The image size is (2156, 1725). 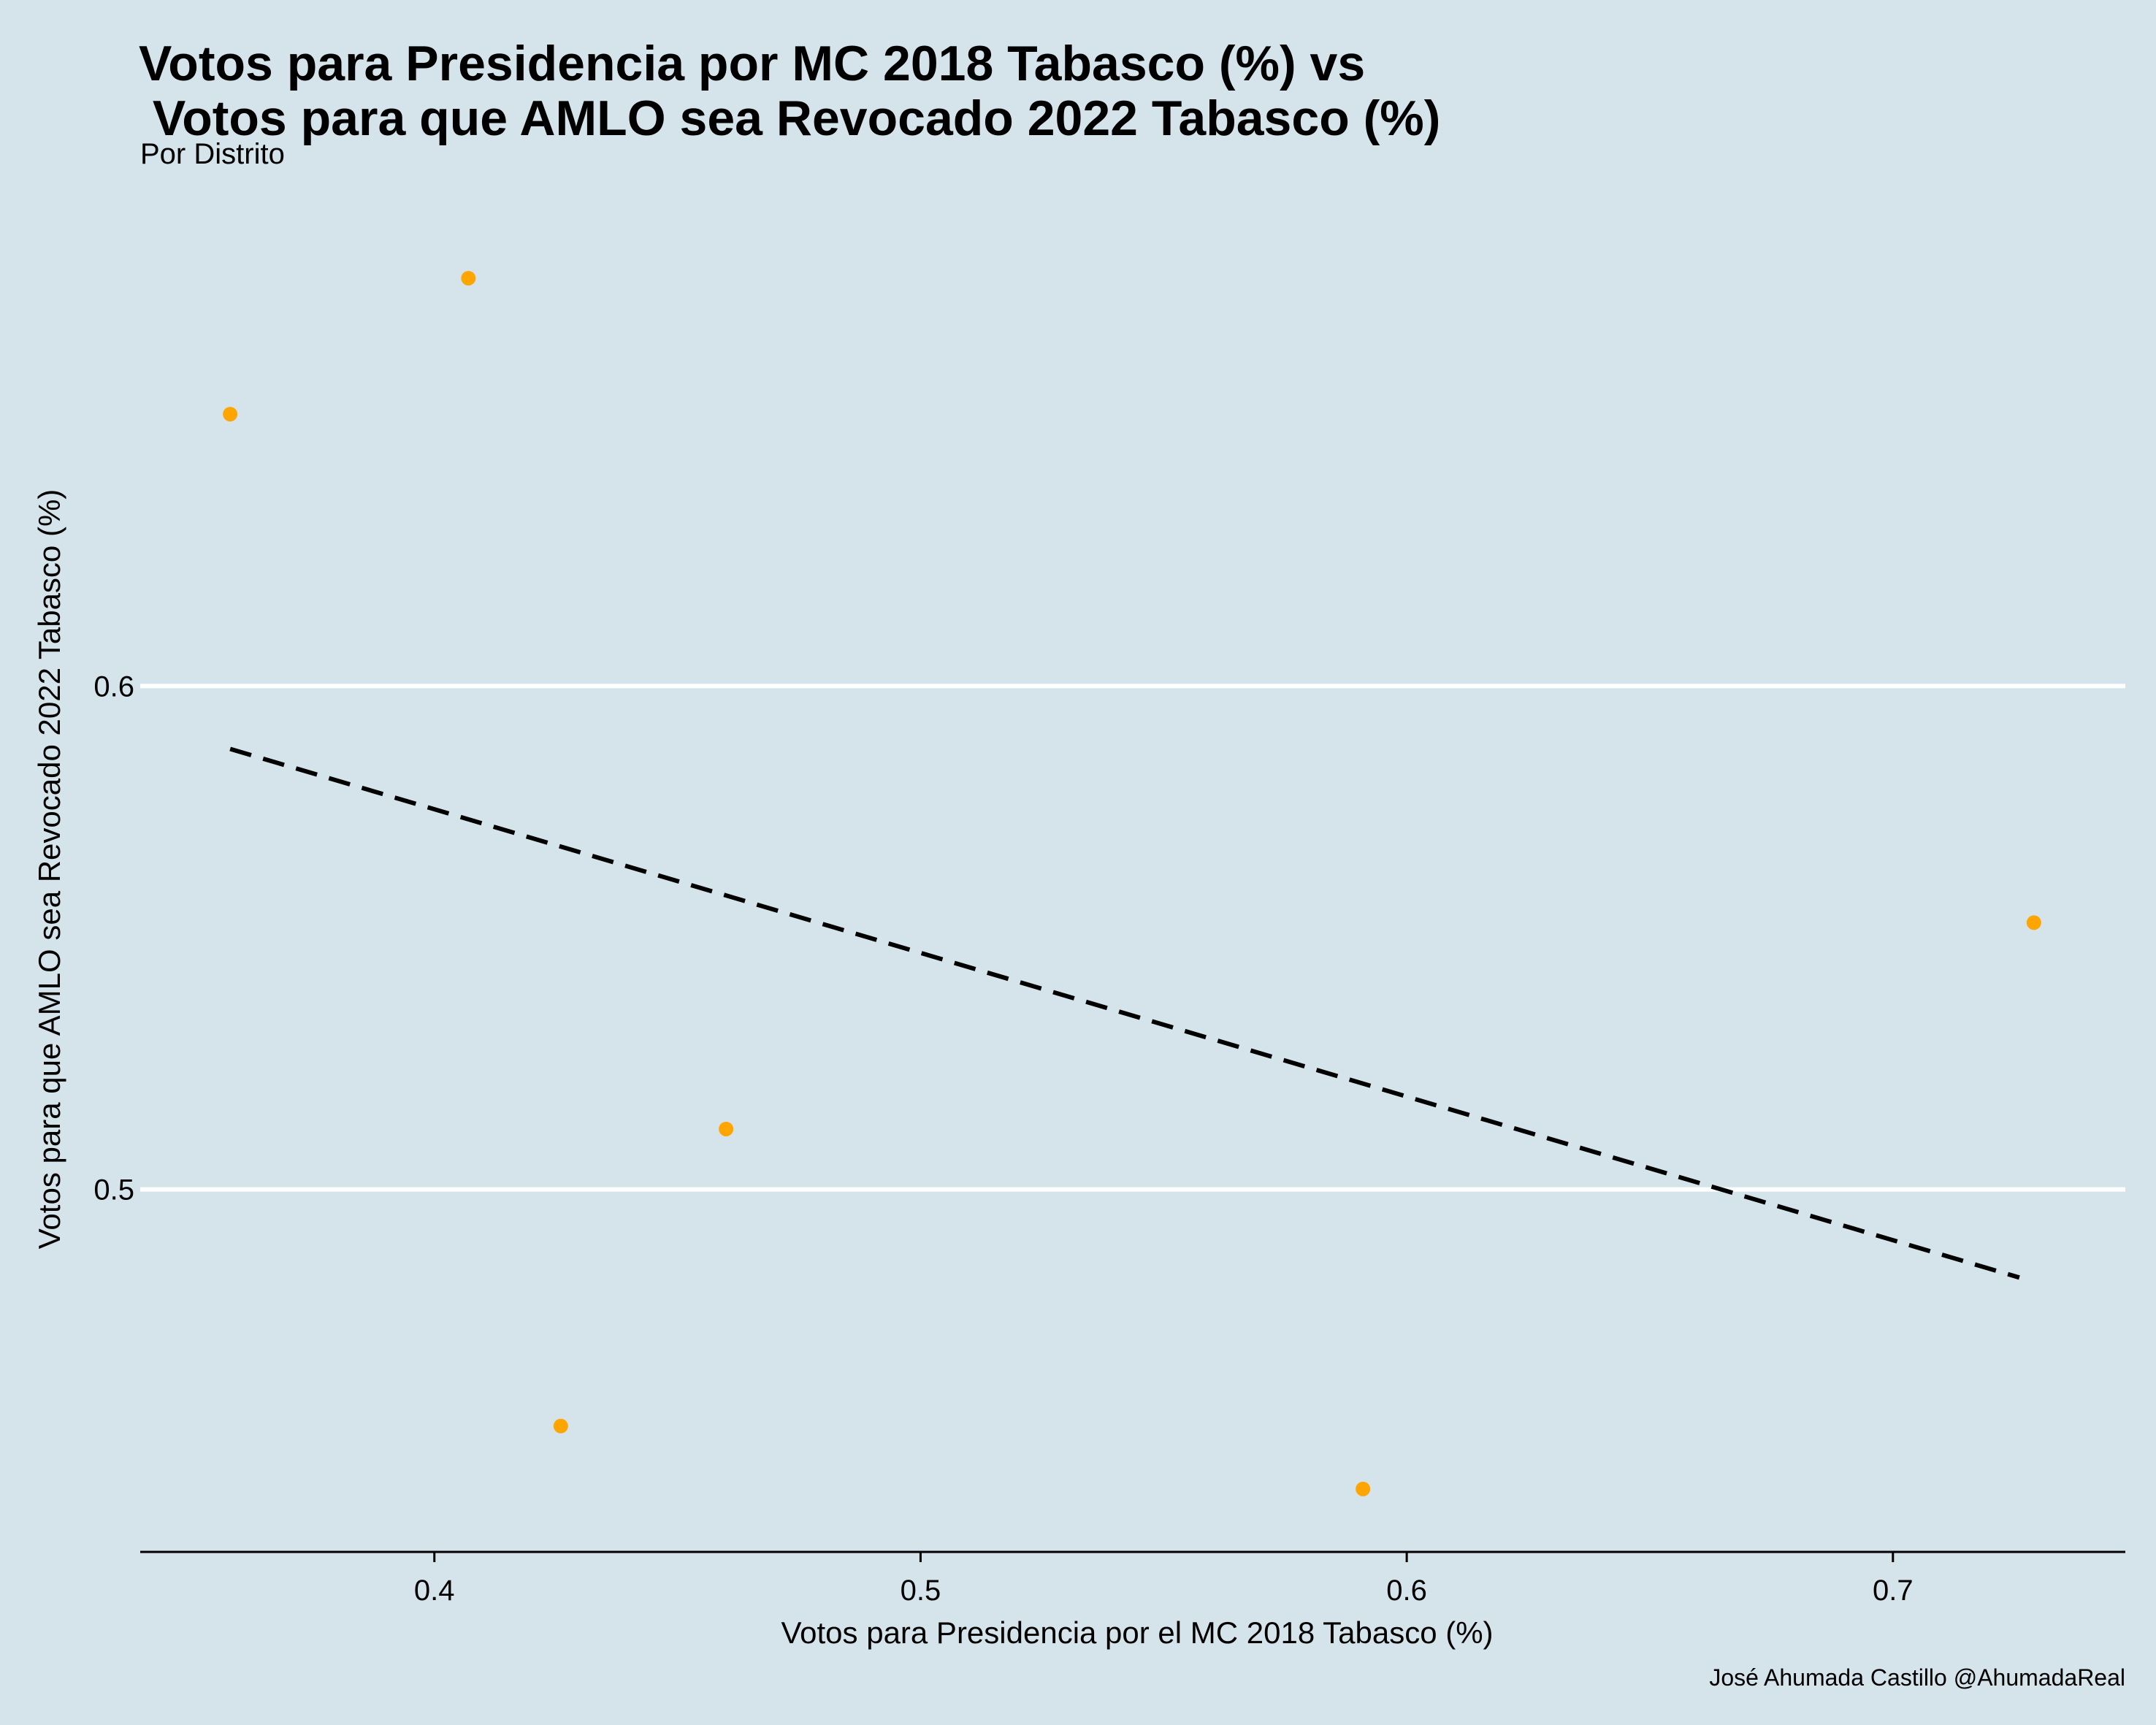 I want to click on chart-subtitle: Por Distrito, so click(x=213, y=154).